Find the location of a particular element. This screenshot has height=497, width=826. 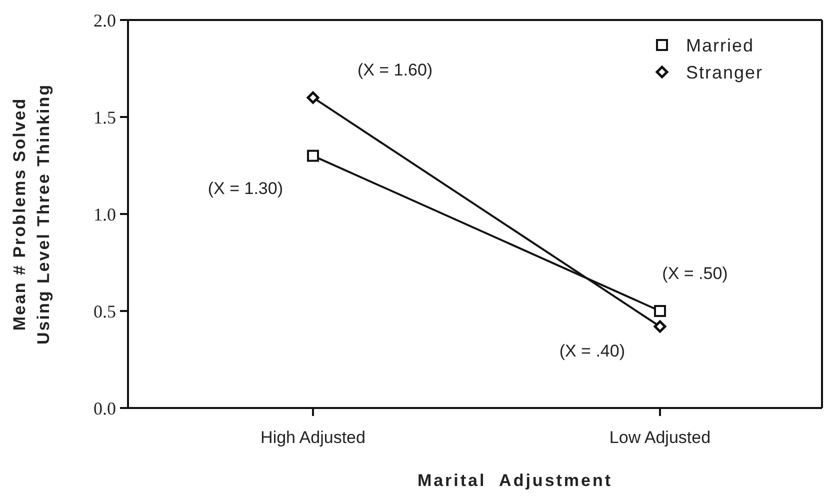

y-tick-label: 0.0 is located at coordinates (105, 408).